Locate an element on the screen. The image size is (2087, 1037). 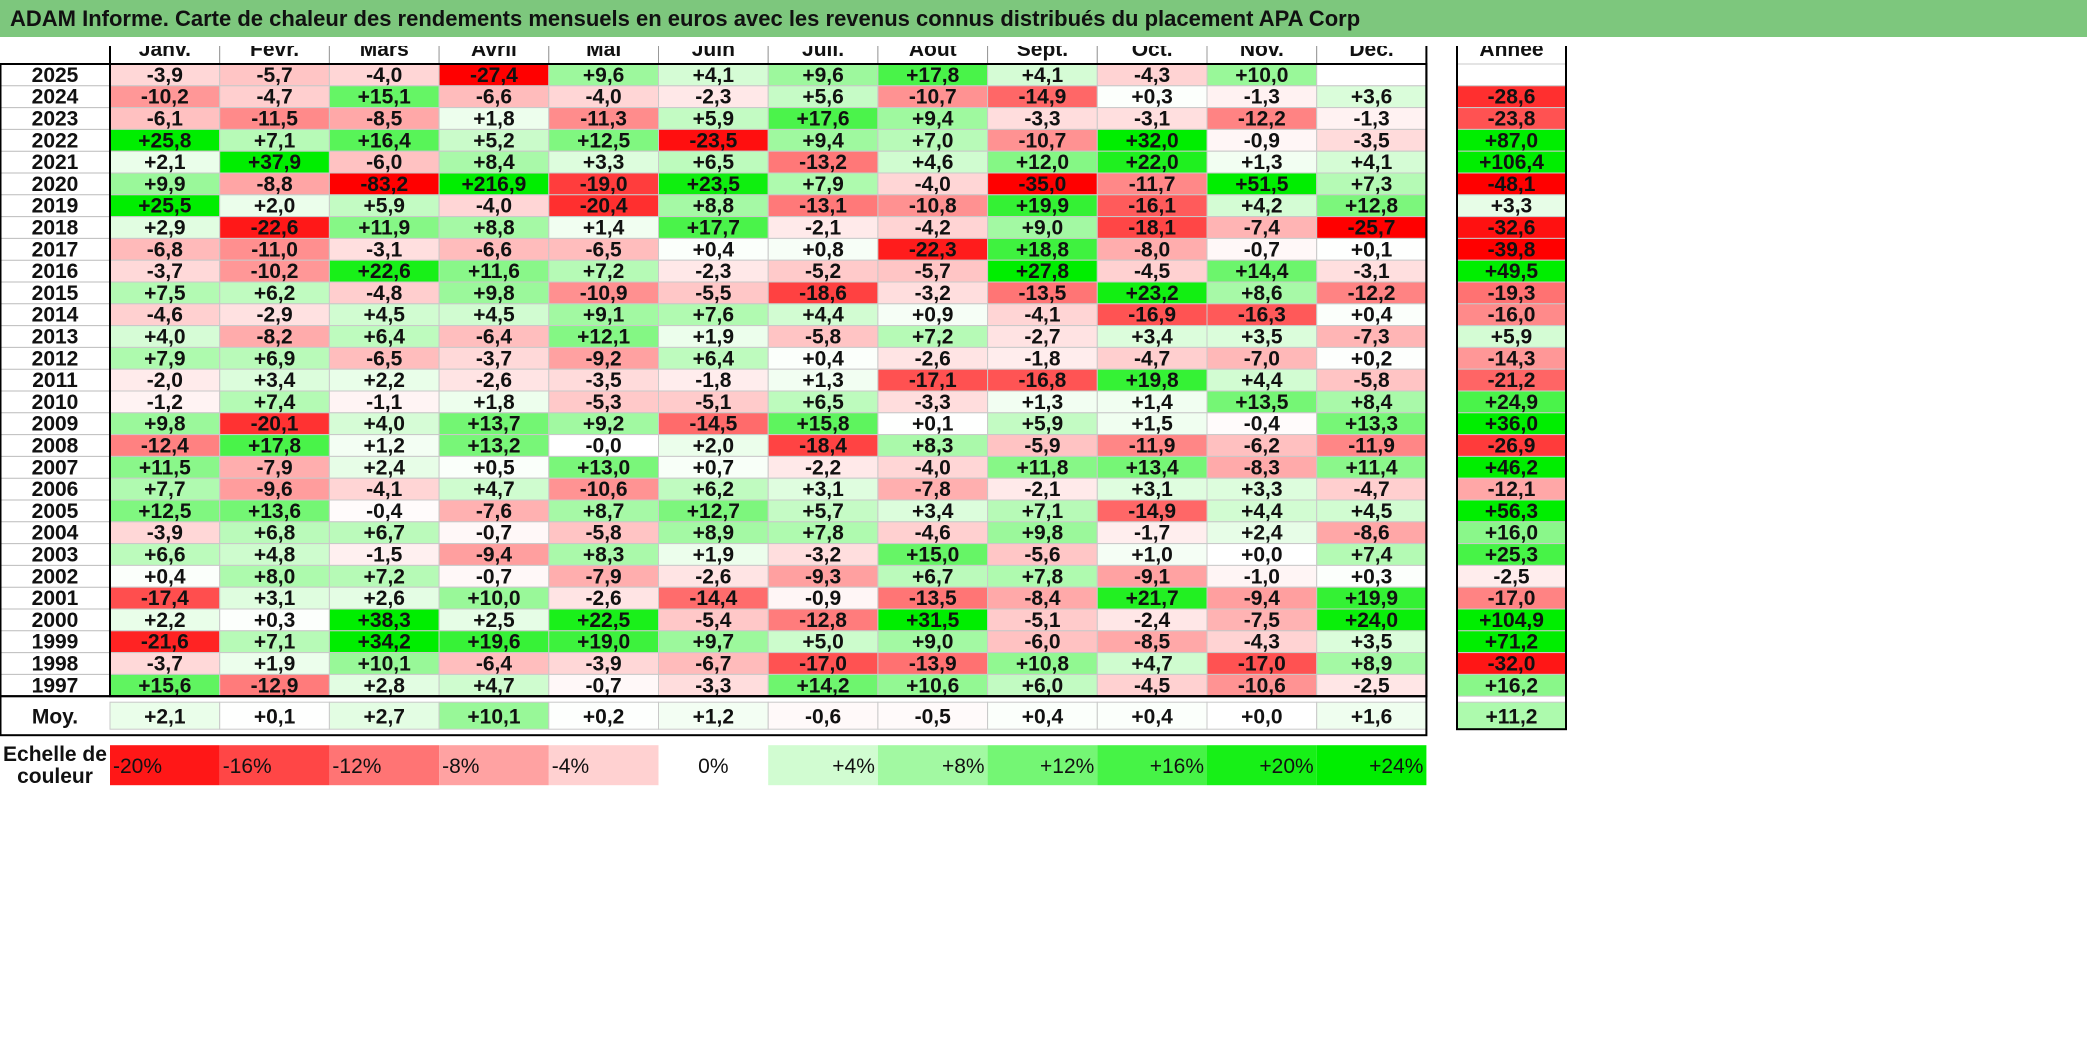
row-year-label: 2001 is located at coordinates (55, 598).